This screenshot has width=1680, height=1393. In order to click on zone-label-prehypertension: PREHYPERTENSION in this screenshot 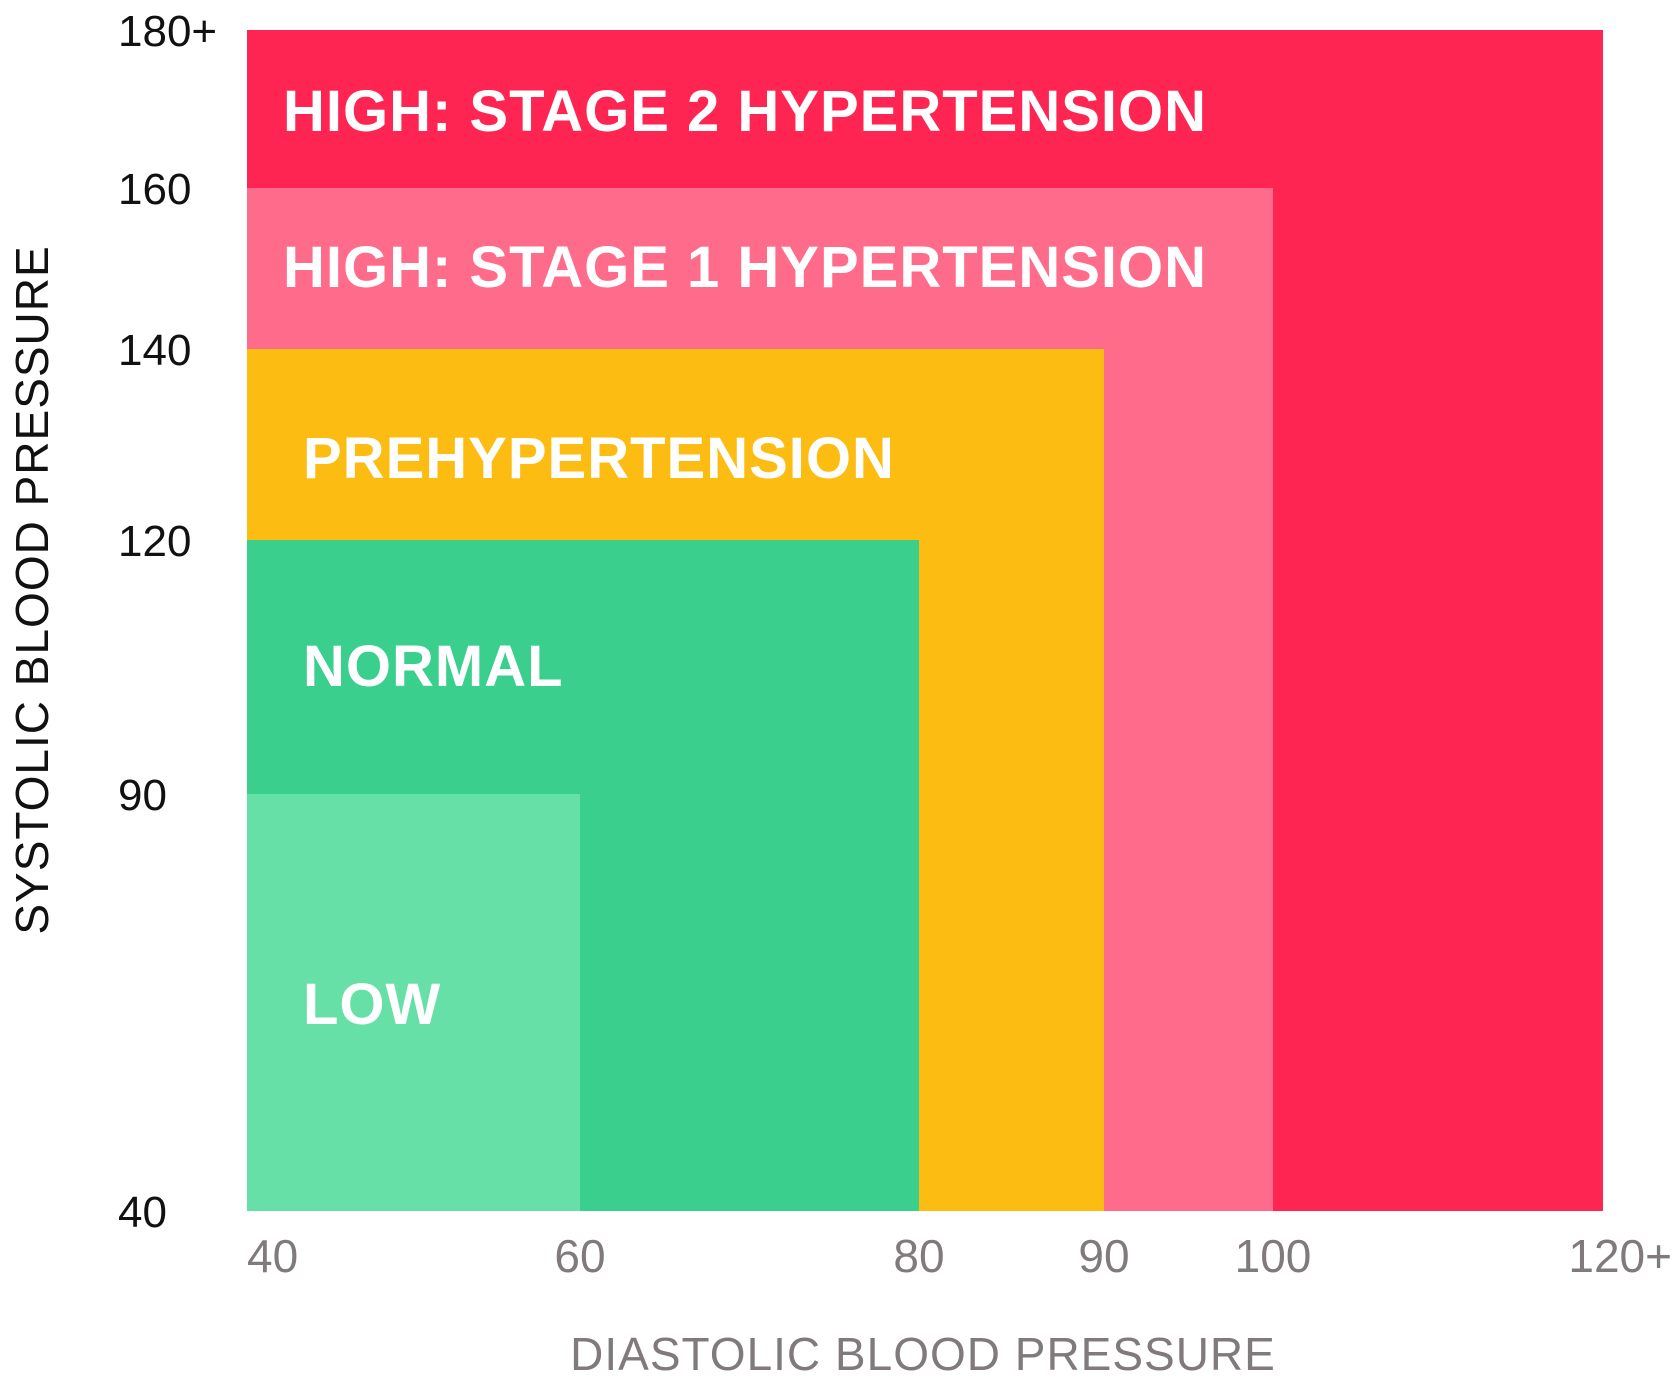, I will do `click(599, 458)`.